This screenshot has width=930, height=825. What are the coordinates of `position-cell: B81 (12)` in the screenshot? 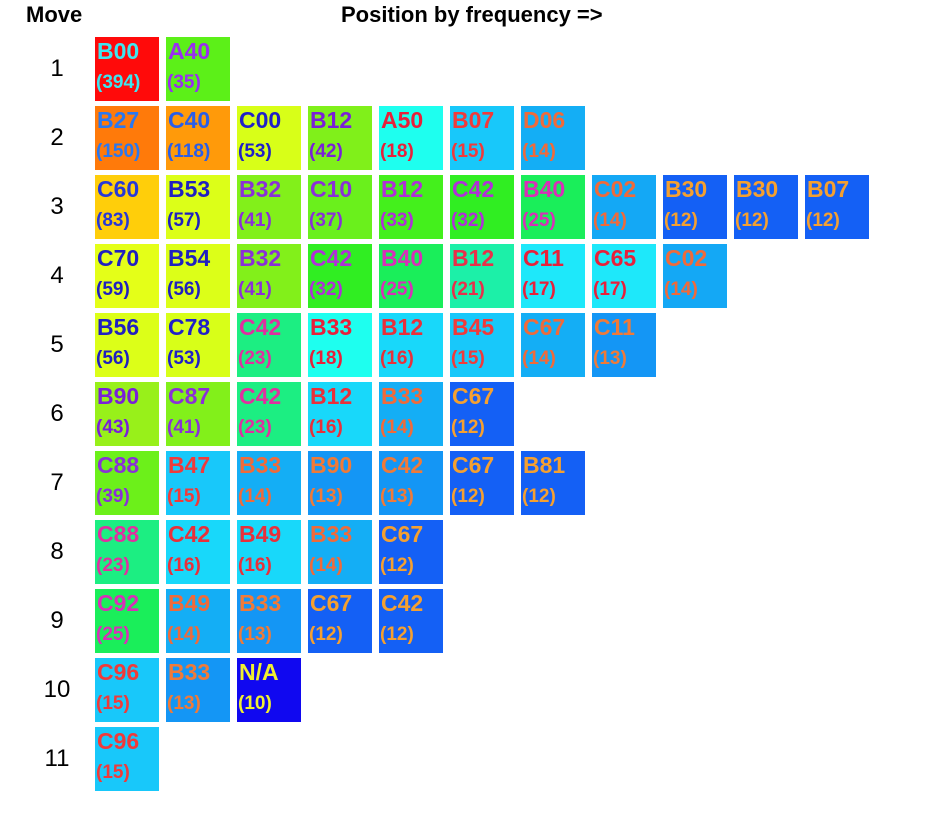 It's located at (553, 483).